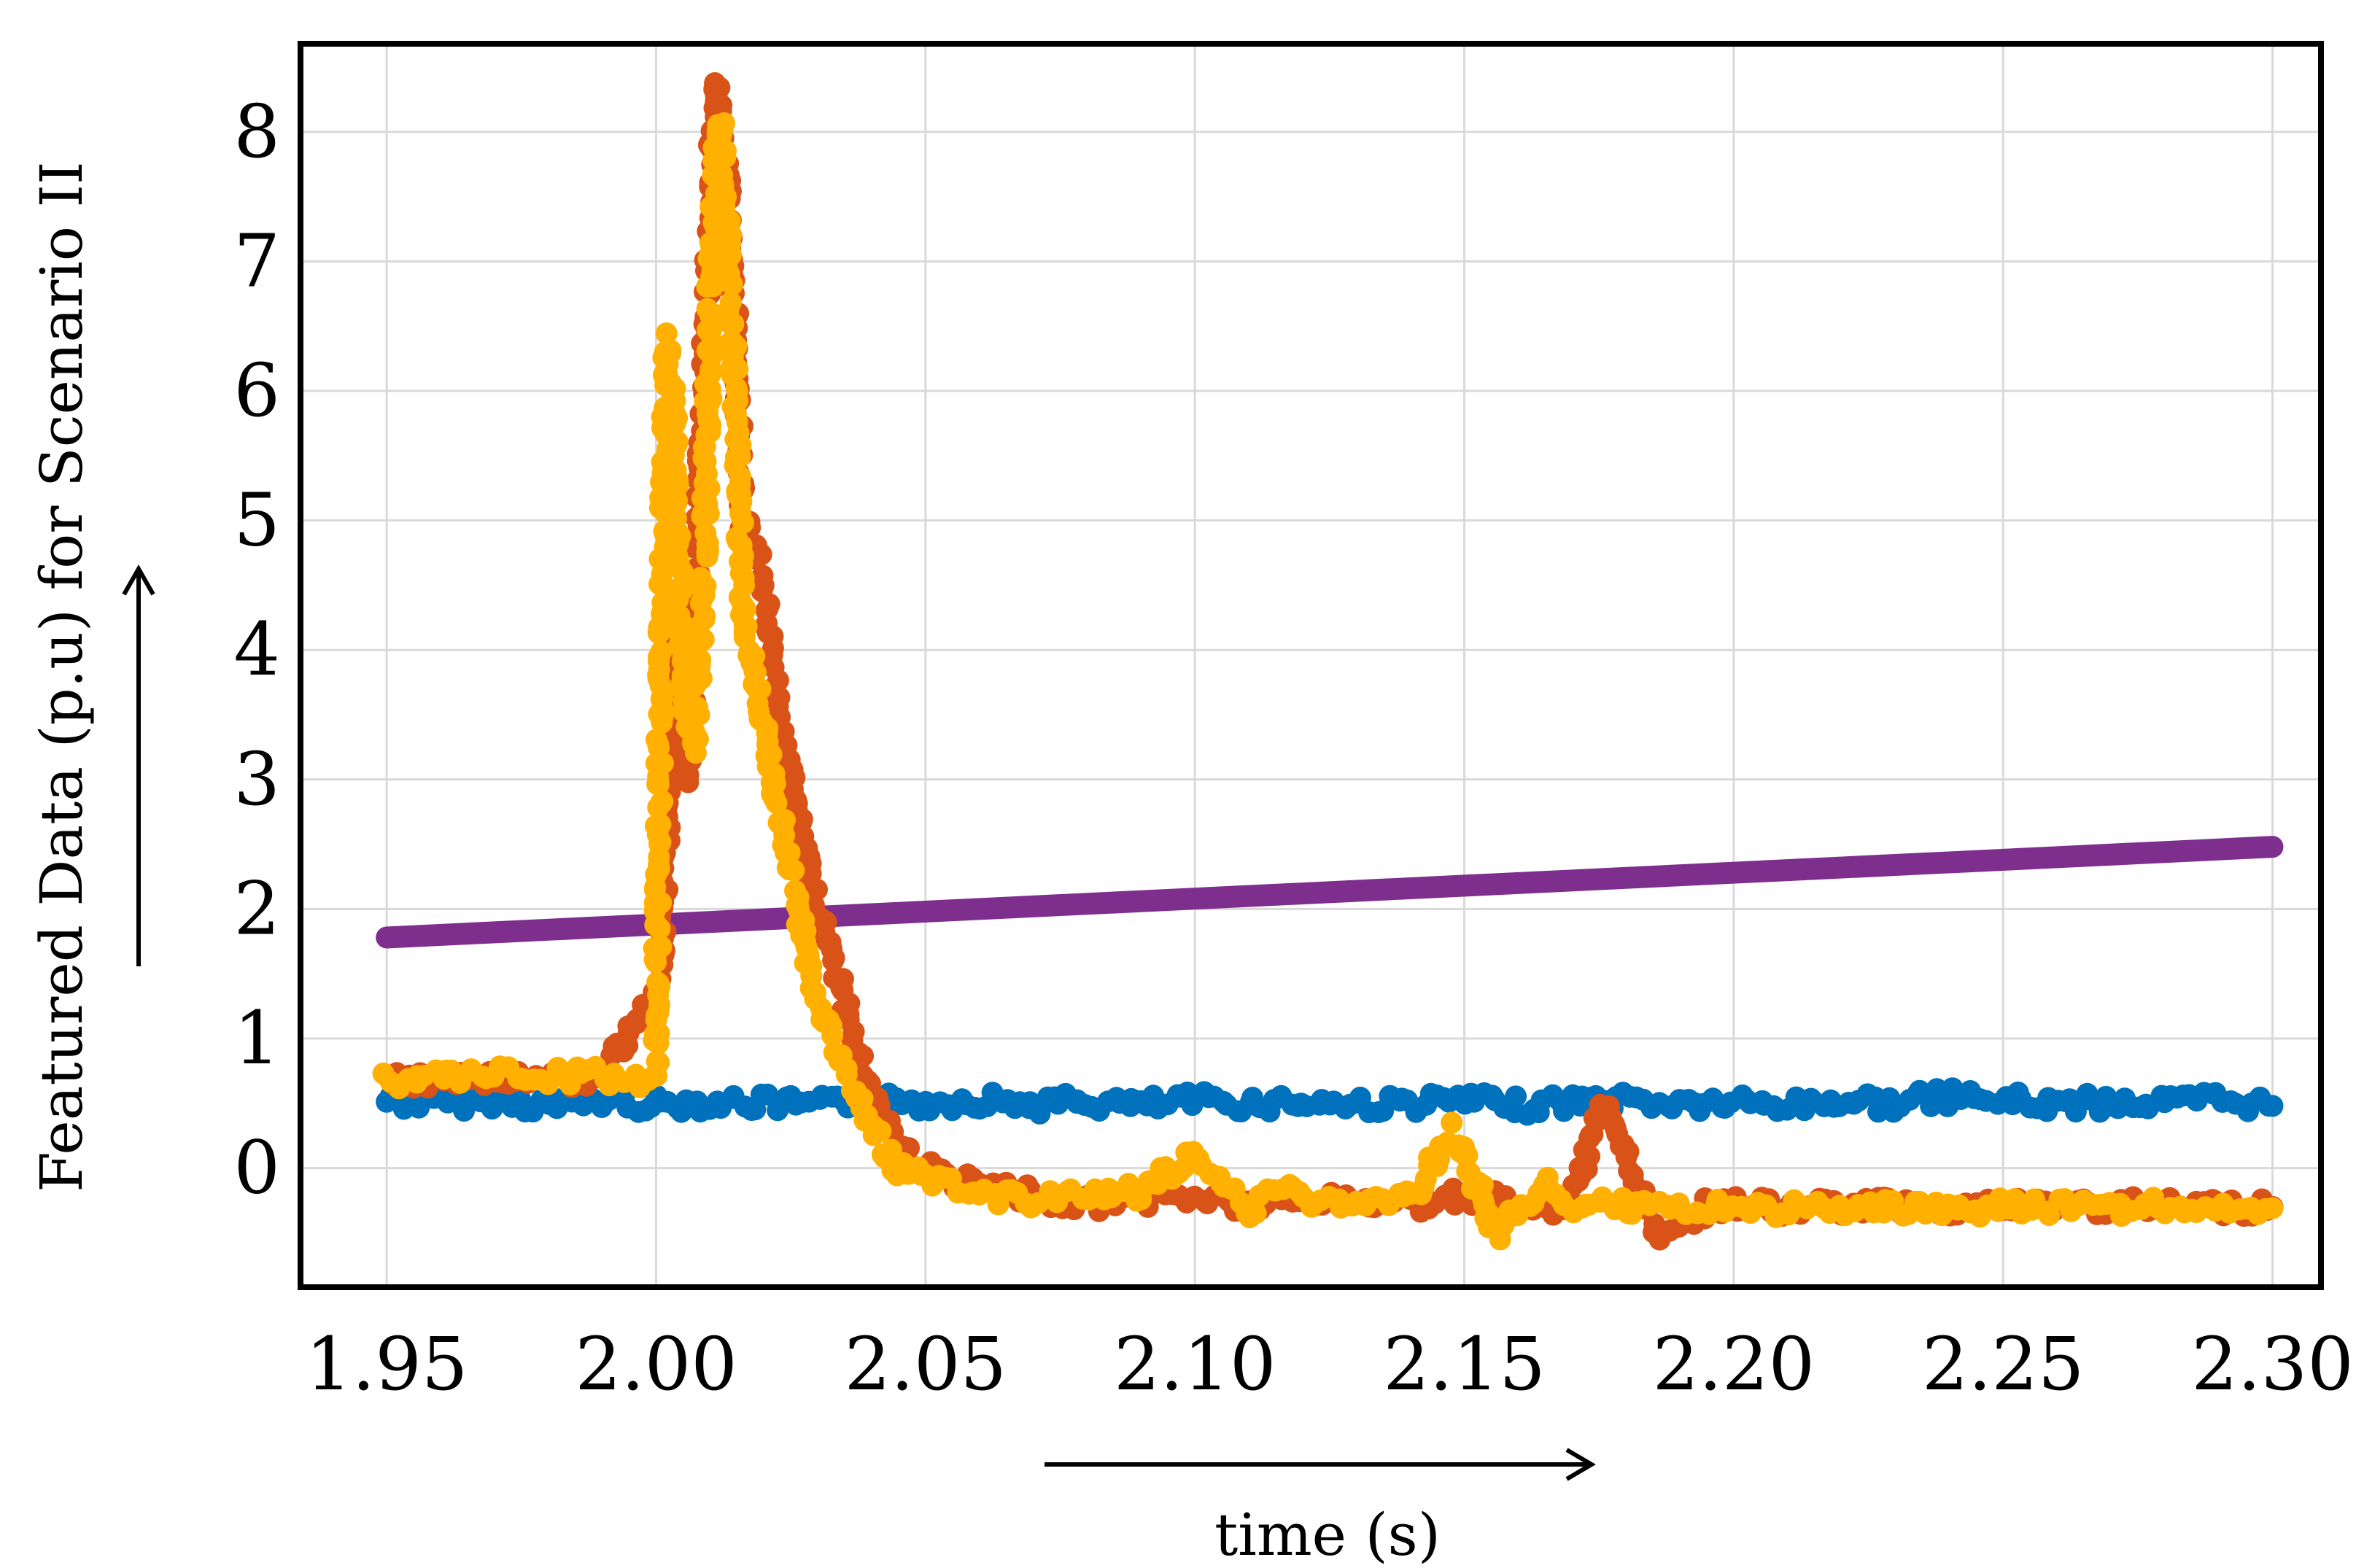 The width and height of the screenshot is (2356, 1568). Describe the element at coordinates (387, 1364) in the screenshot. I see `x-tick-label: 1.95` at that location.